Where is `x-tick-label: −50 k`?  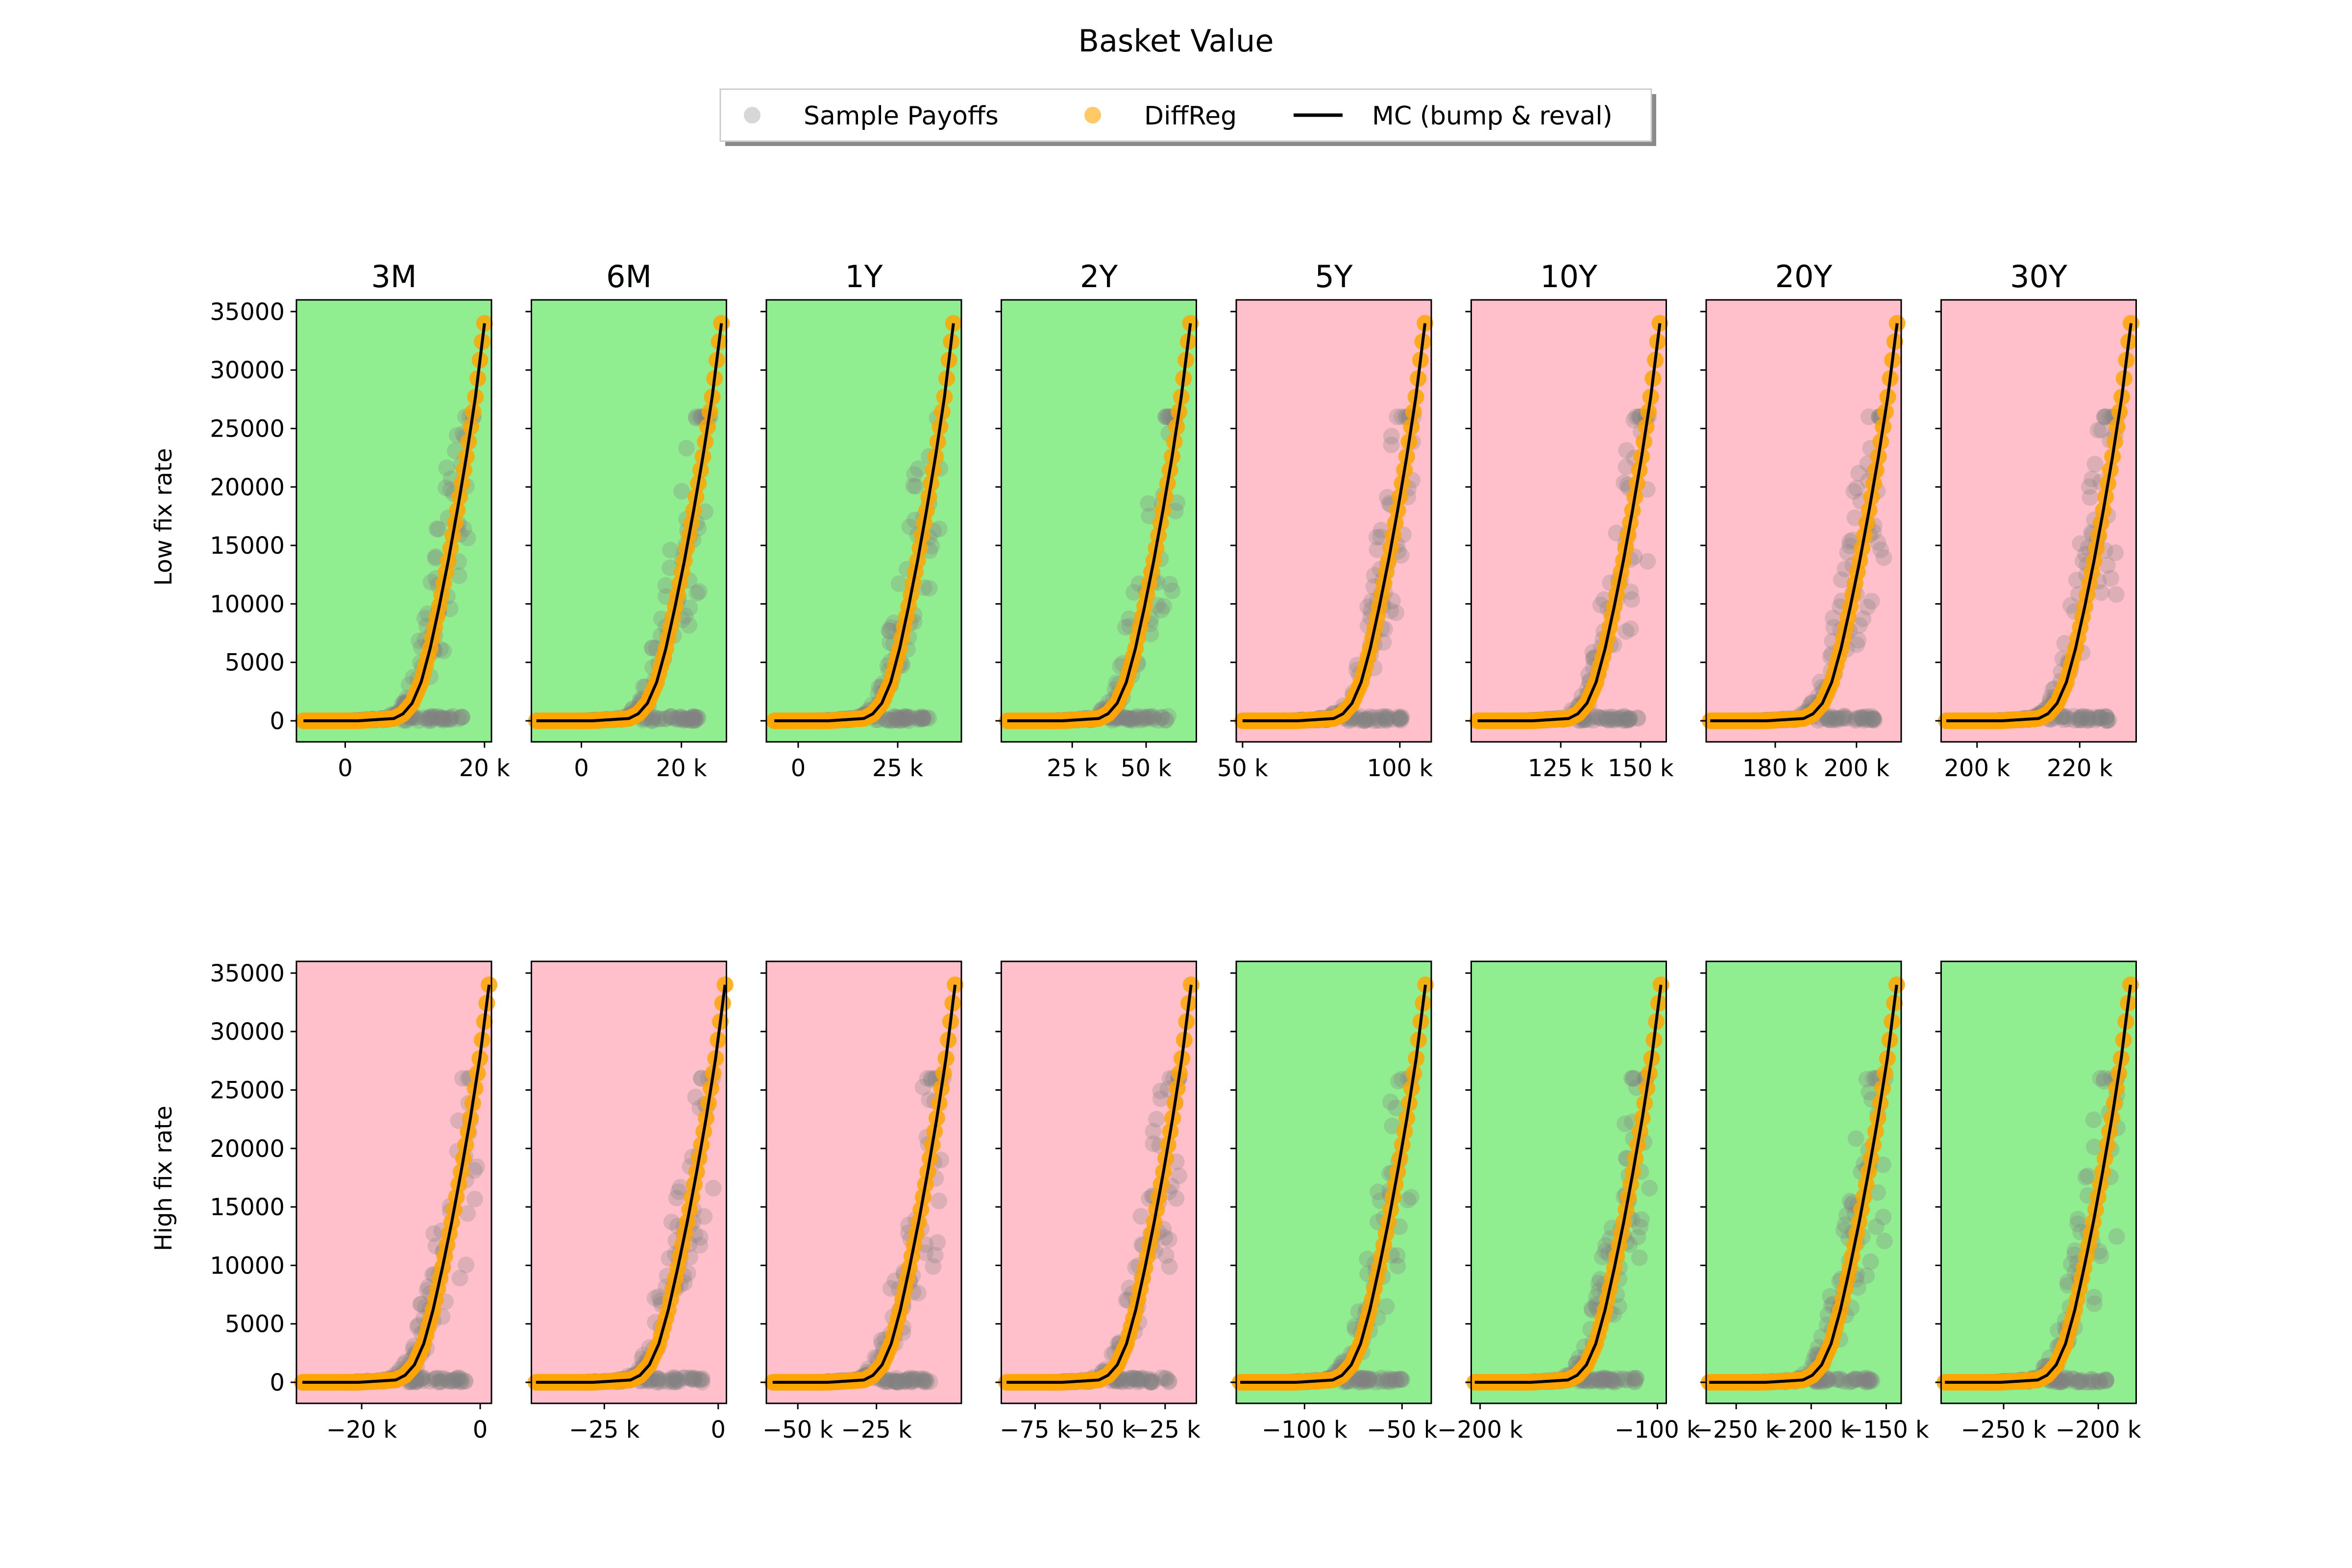 x-tick-label: −50 k is located at coordinates (797, 1430).